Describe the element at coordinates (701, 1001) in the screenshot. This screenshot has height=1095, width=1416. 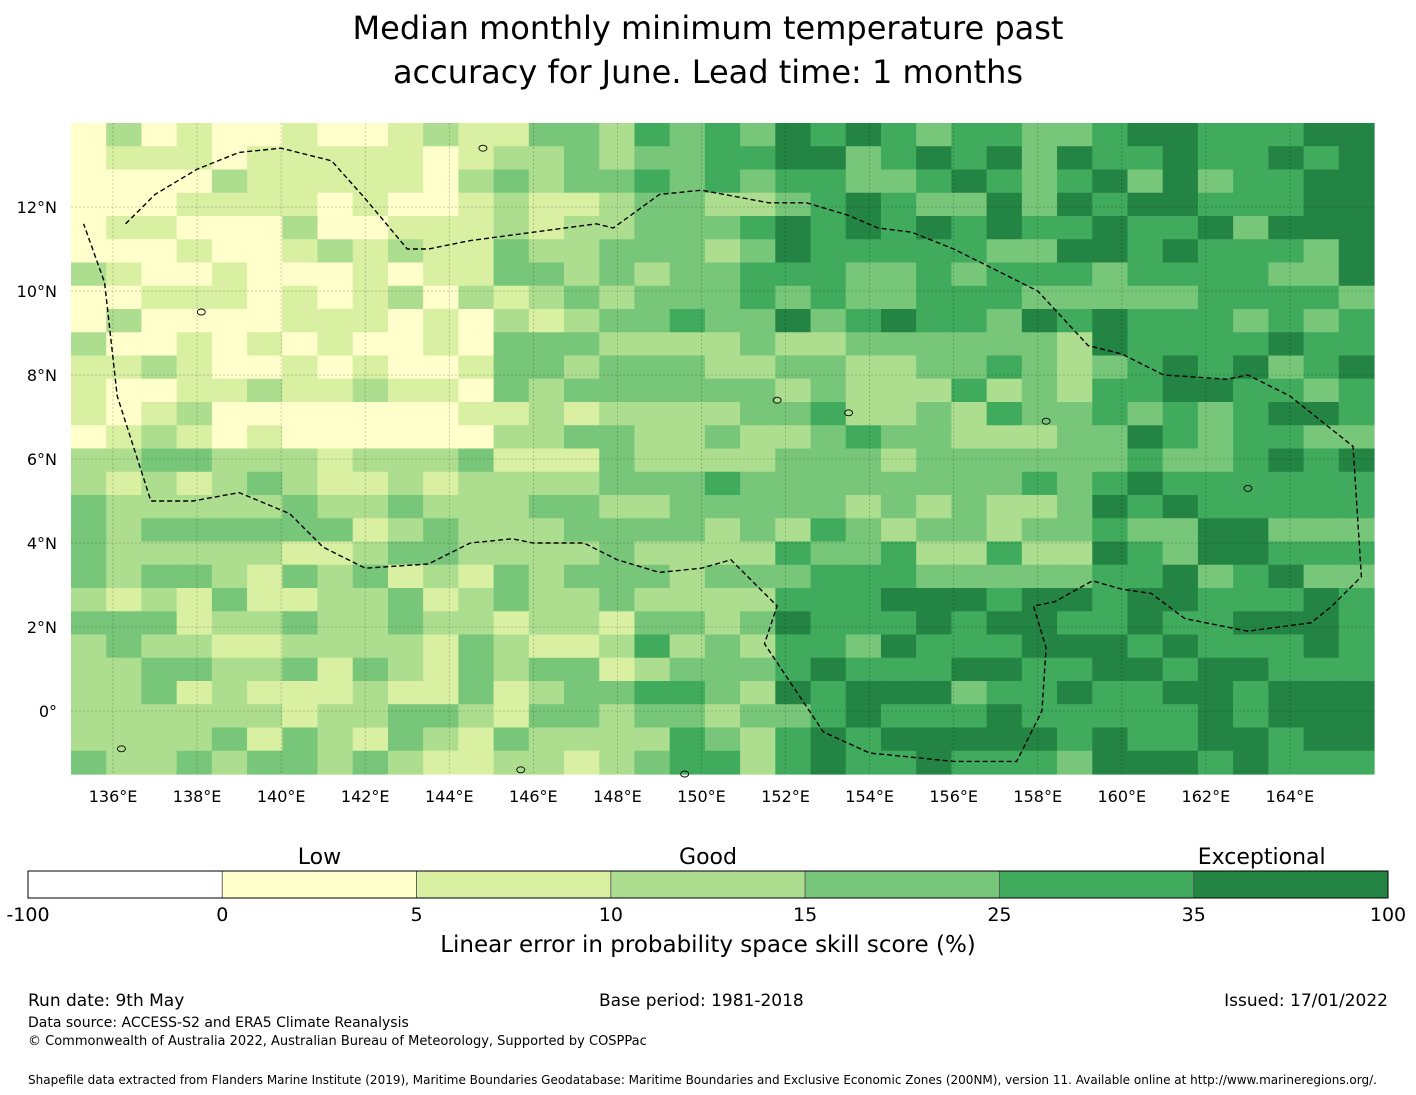
I see `base-period: Base period: 1981-2018` at that location.